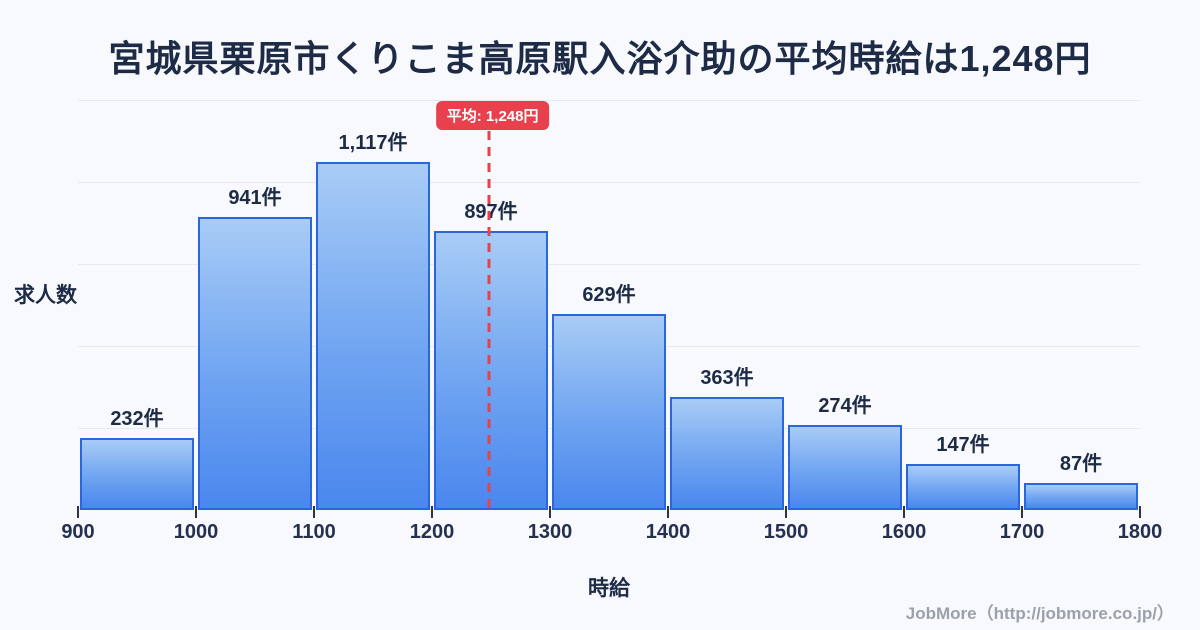  Describe the element at coordinates (489, 320) in the screenshot. I see `average-dashed-line` at that location.